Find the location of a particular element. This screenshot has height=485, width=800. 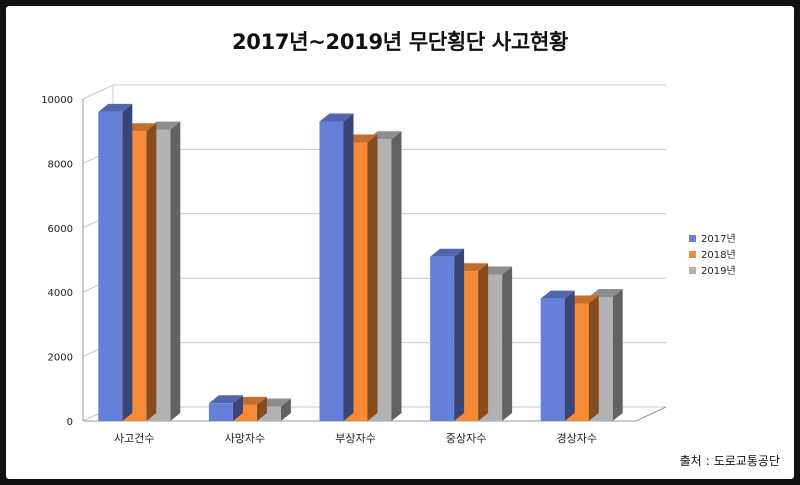

y-tick-label: 2000 is located at coordinates (60, 358).